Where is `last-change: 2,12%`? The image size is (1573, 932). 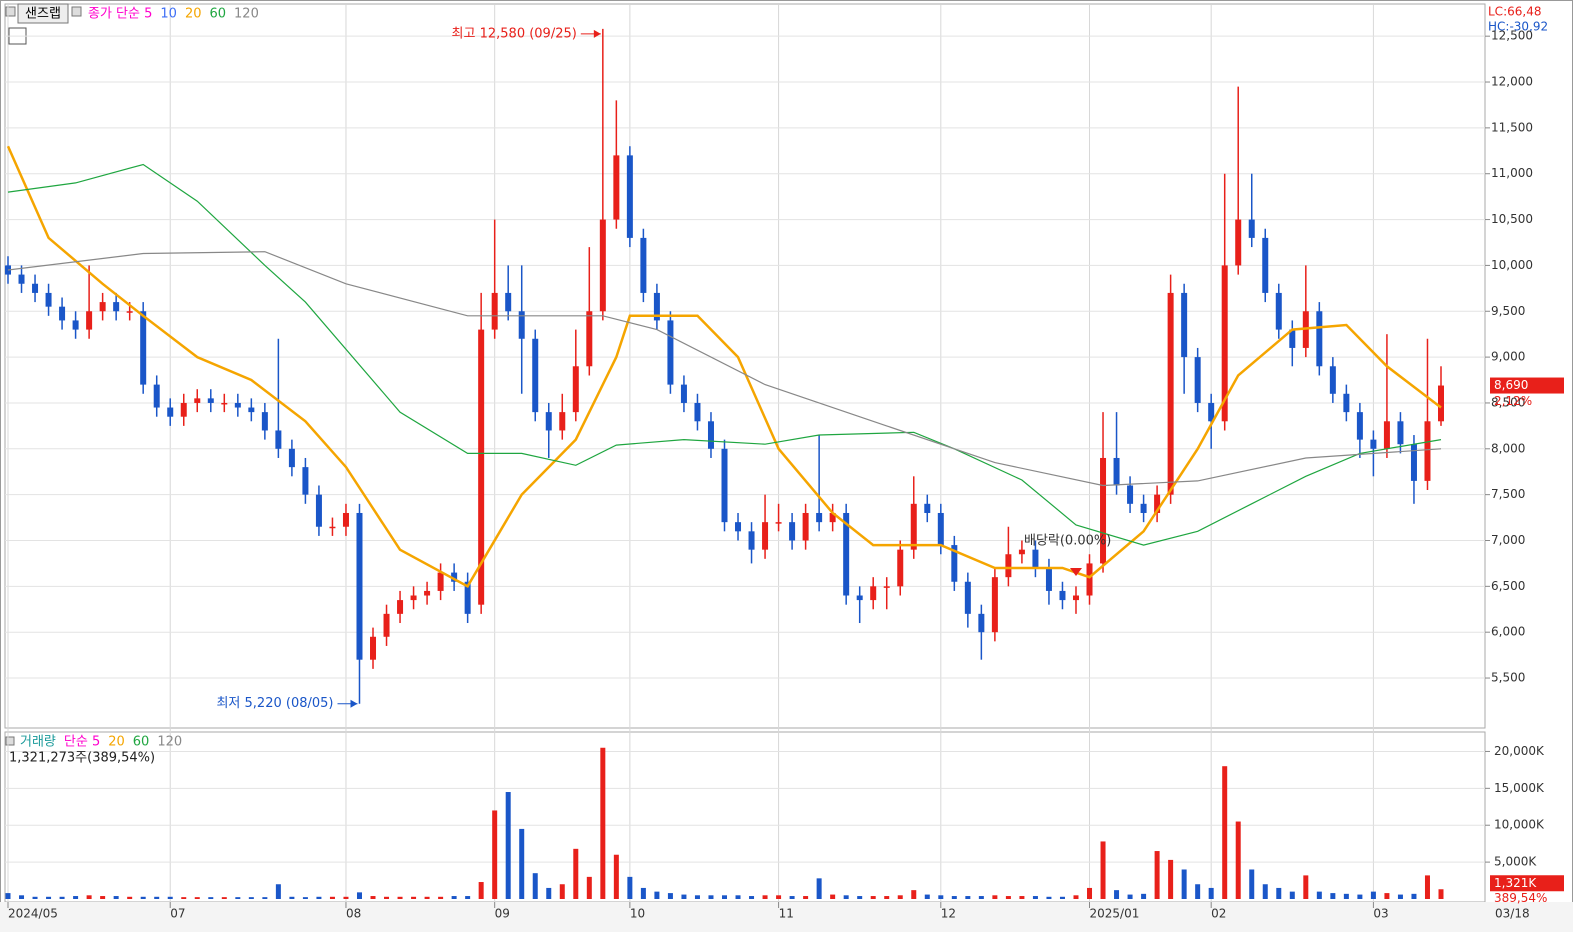
last-change: 2,12% is located at coordinates (1513, 401).